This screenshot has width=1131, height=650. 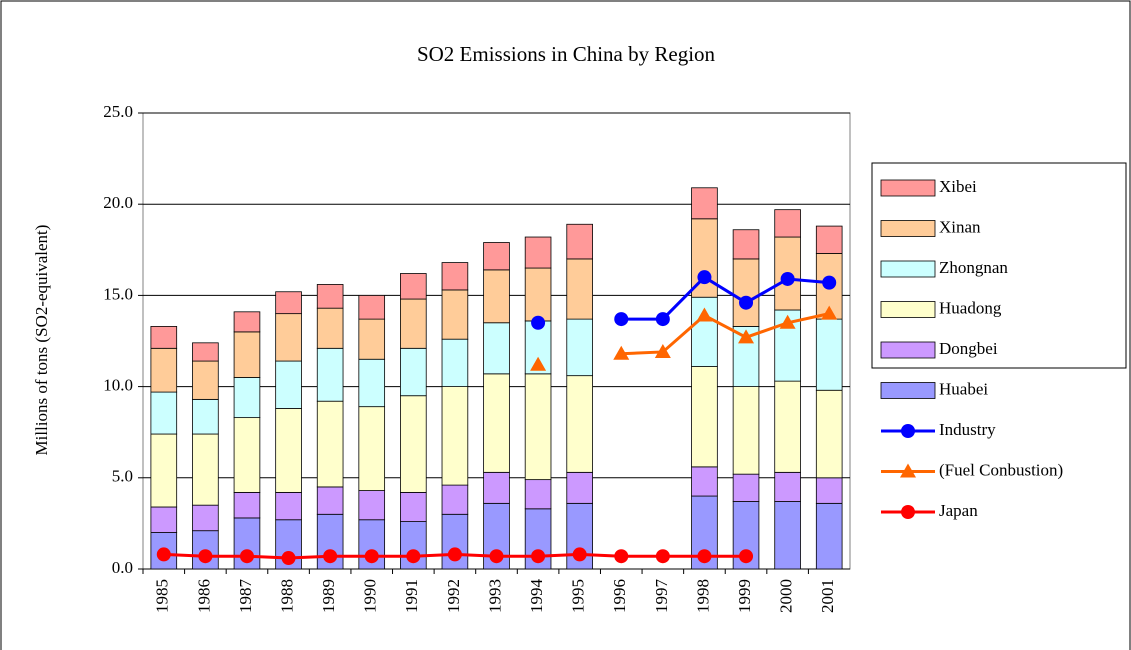 What do you see at coordinates (958, 510) in the screenshot?
I see `legend-label: Japan` at bounding box center [958, 510].